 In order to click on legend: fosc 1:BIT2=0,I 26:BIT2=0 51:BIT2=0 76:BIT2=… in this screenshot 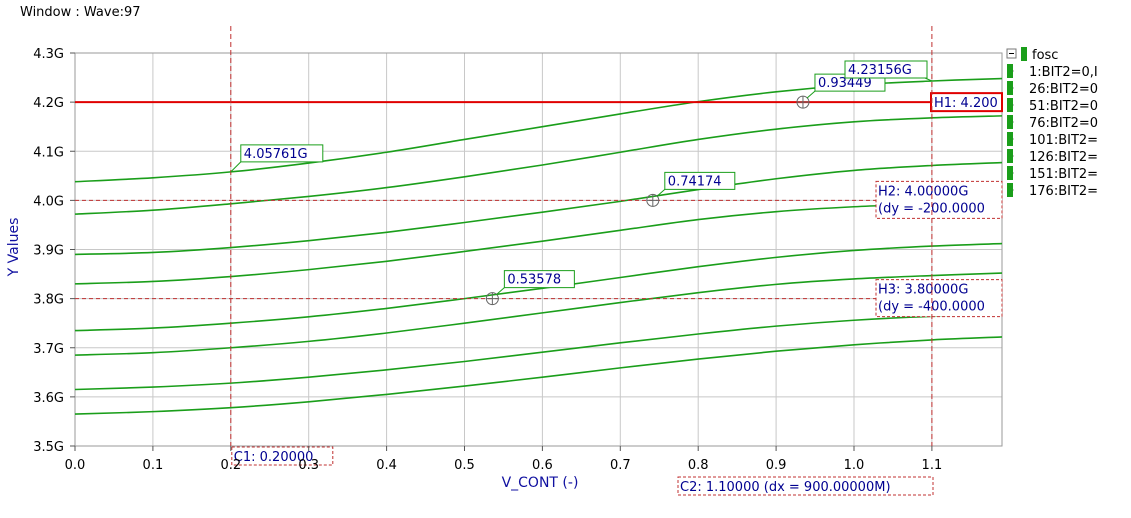, I will do `click(1052, 123)`.